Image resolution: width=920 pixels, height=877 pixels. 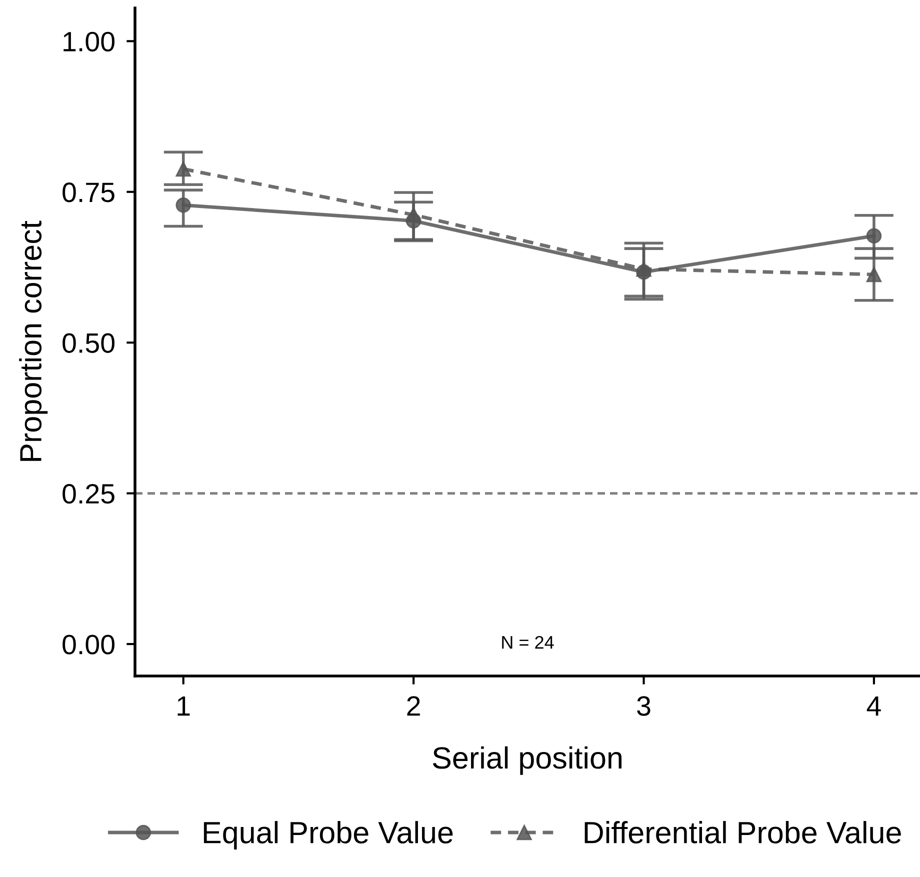 What do you see at coordinates (88, 343) in the screenshot?
I see `y-tick-label: 0.50` at bounding box center [88, 343].